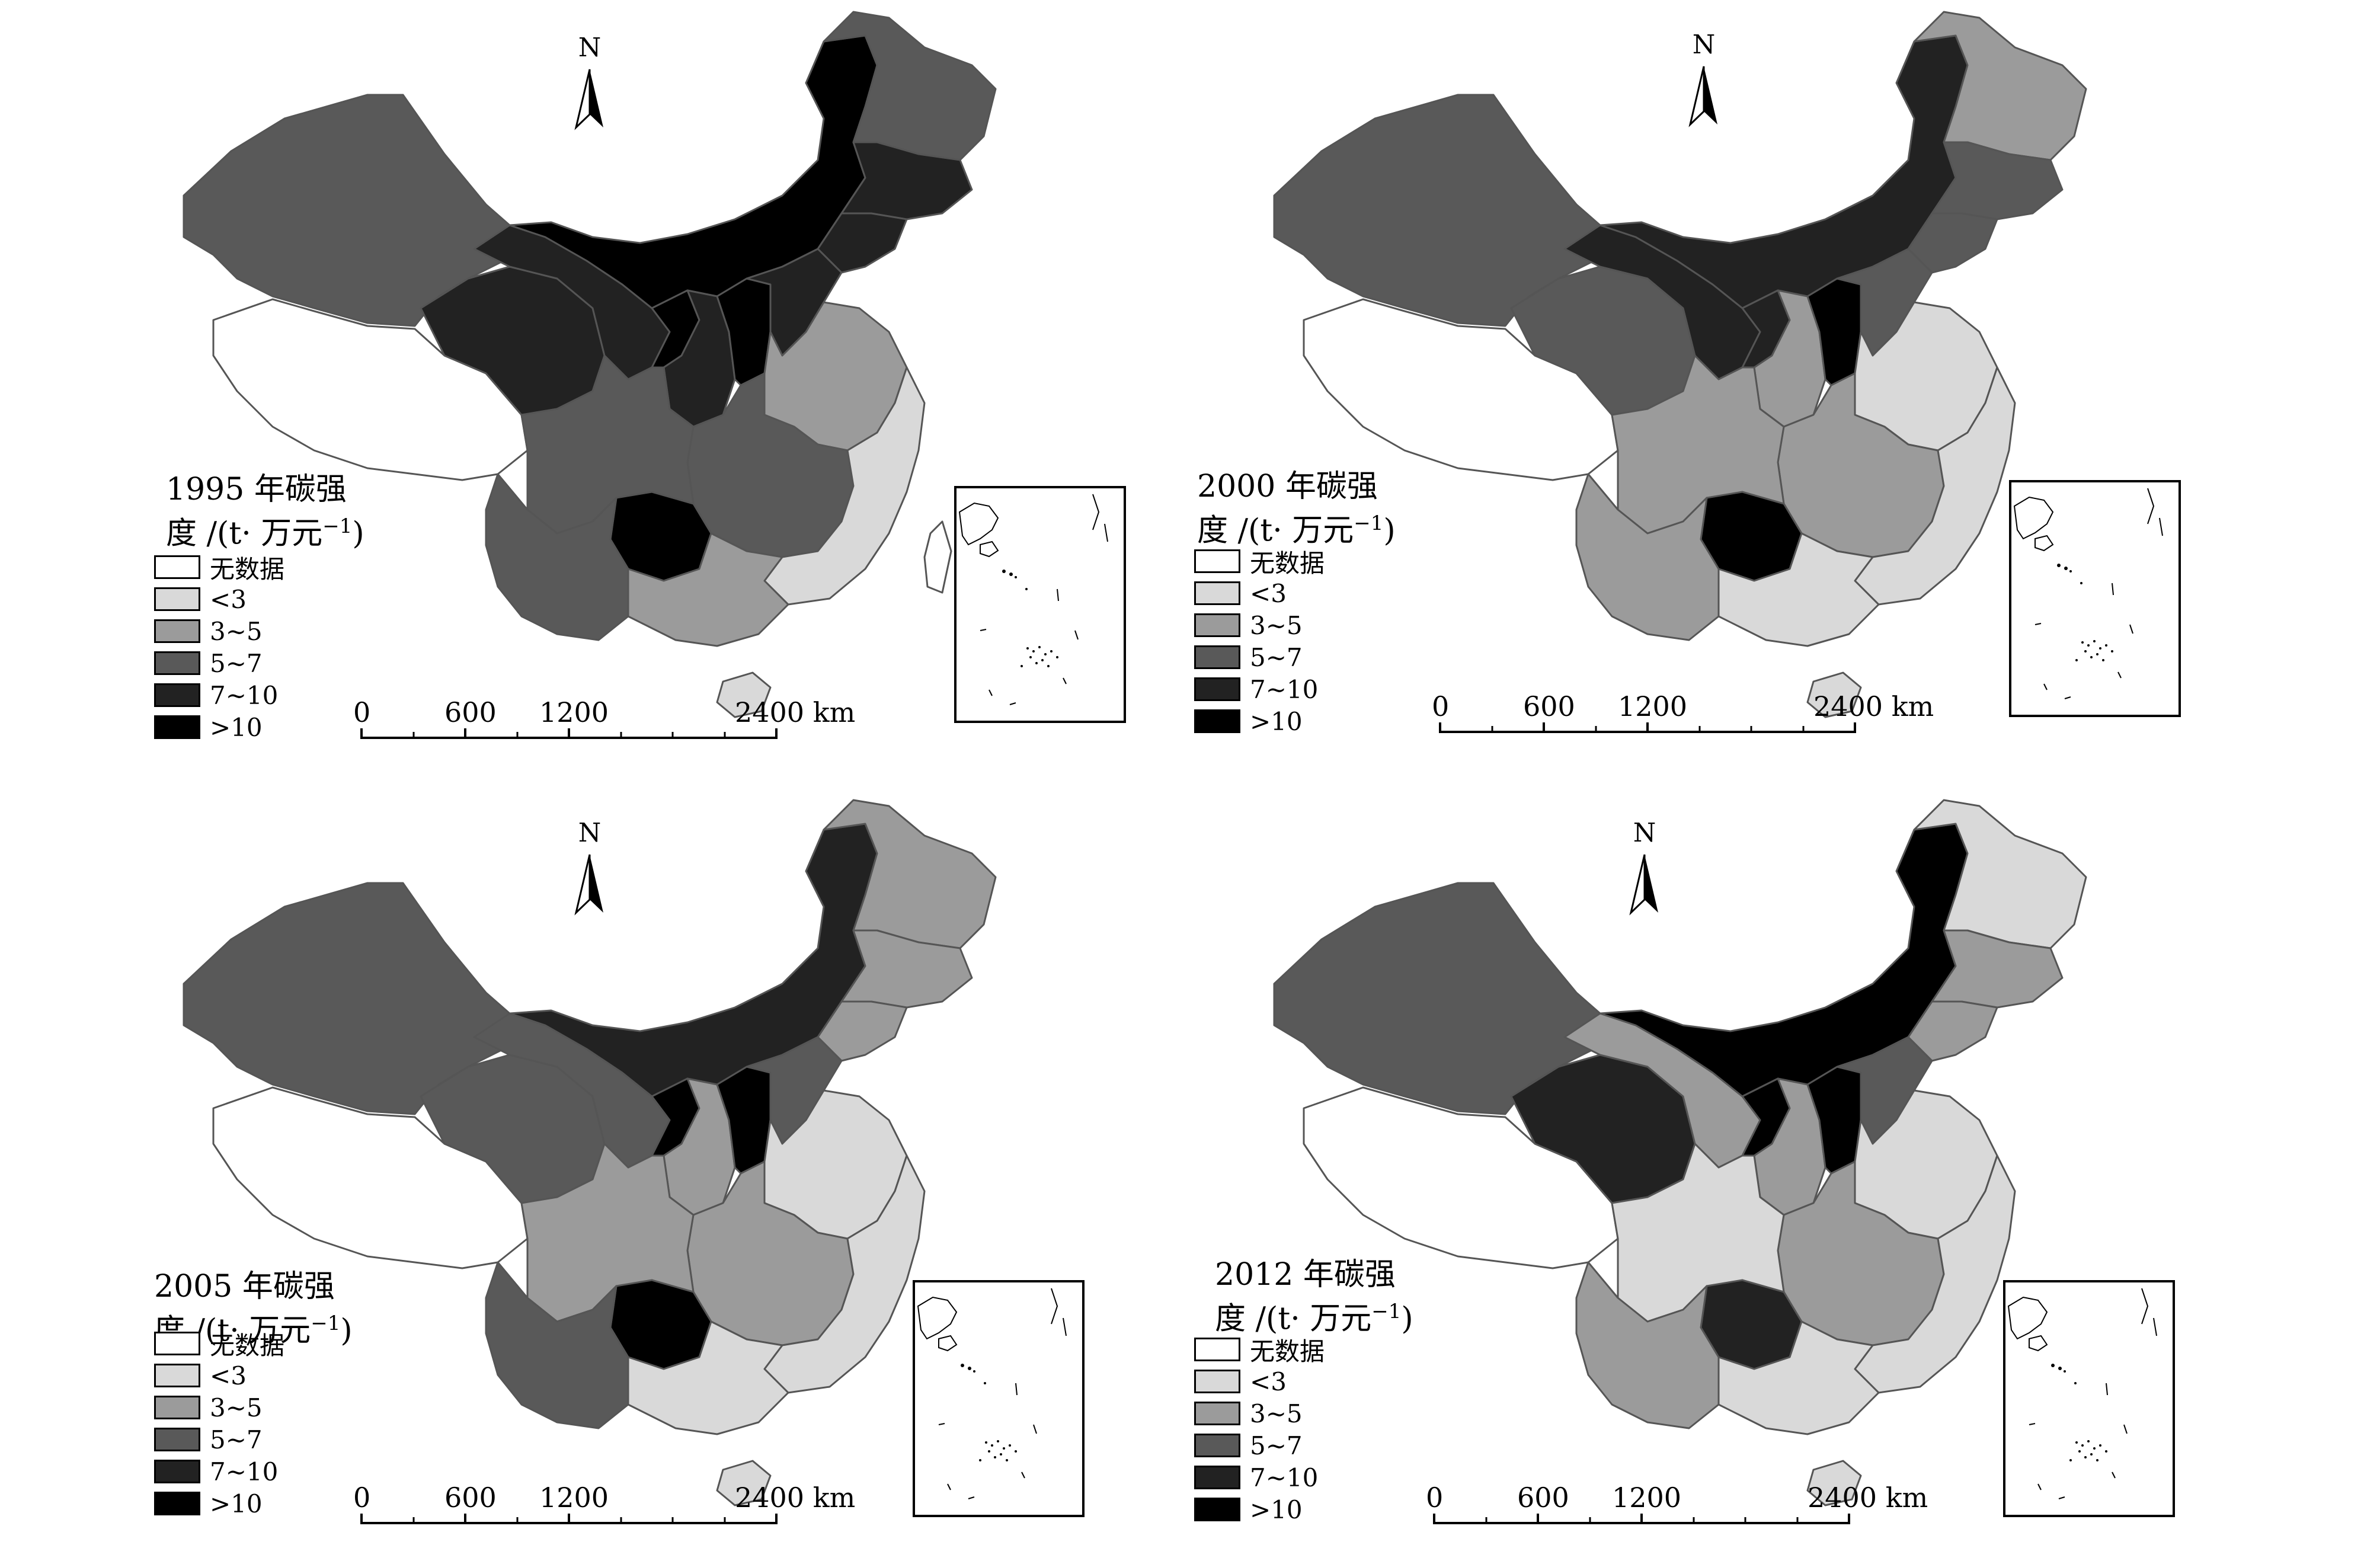 The height and width of the screenshot is (1561, 2380). Describe the element at coordinates (1703, 96) in the screenshot. I see `north-arrow-icon` at that location.